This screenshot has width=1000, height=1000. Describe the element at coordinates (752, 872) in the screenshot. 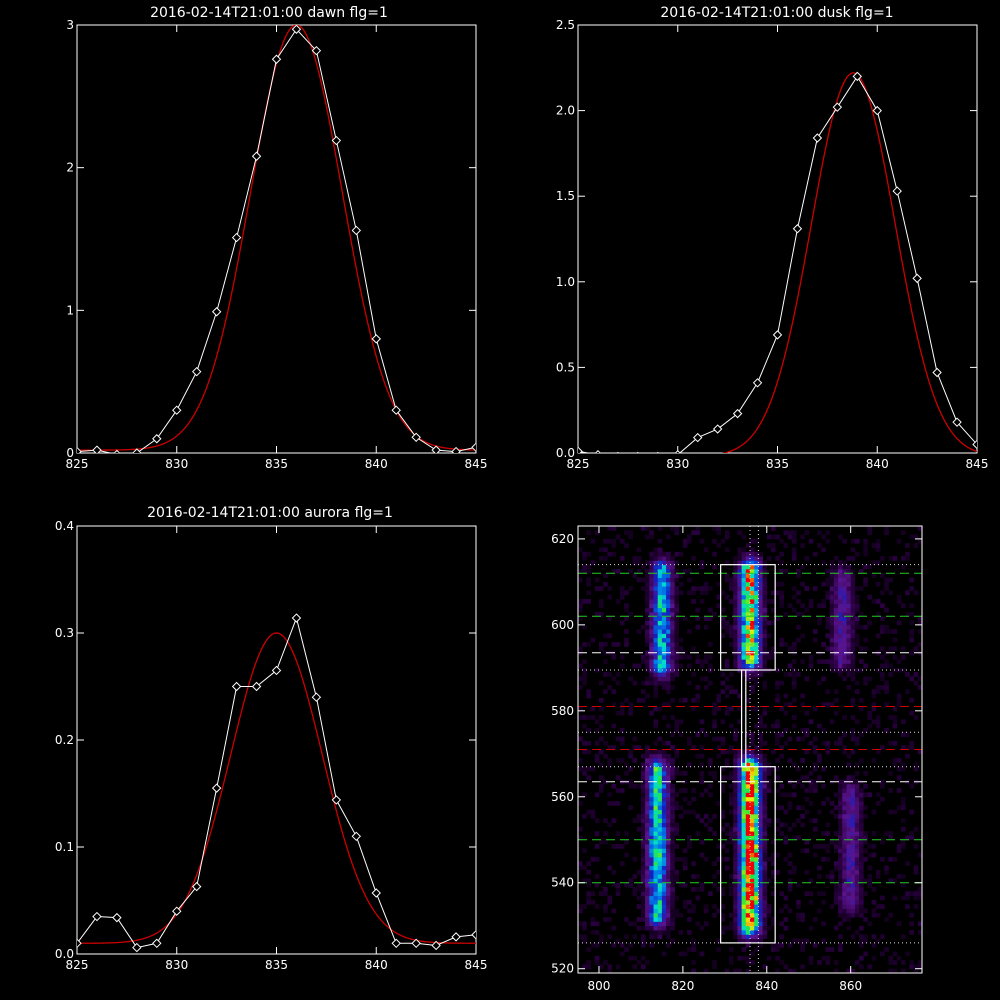

I see `image-hot-pixel` at that location.